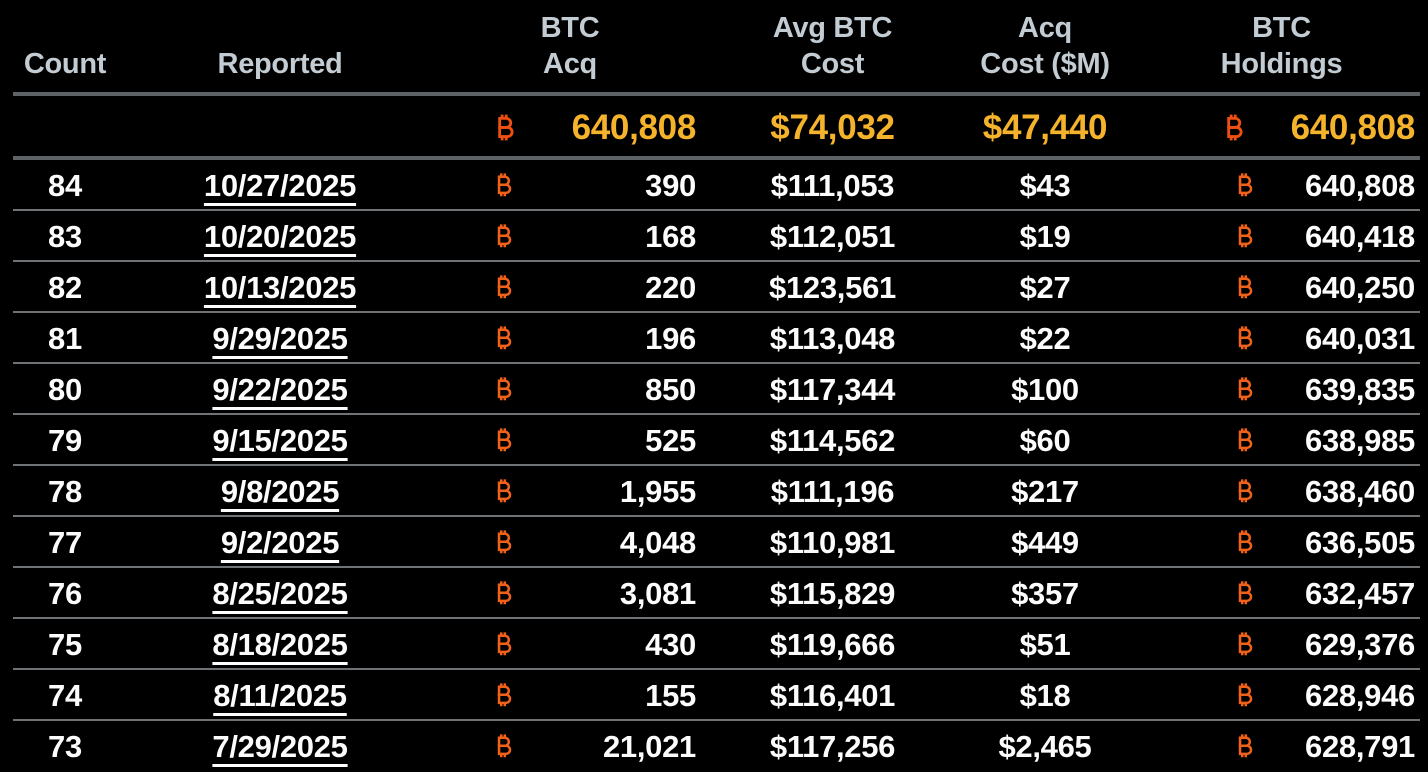 The width and height of the screenshot is (1428, 772). What do you see at coordinates (280, 440) in the screenshot?
I see `reported-link: 9/15/2025` at bounding box center [280, 440].